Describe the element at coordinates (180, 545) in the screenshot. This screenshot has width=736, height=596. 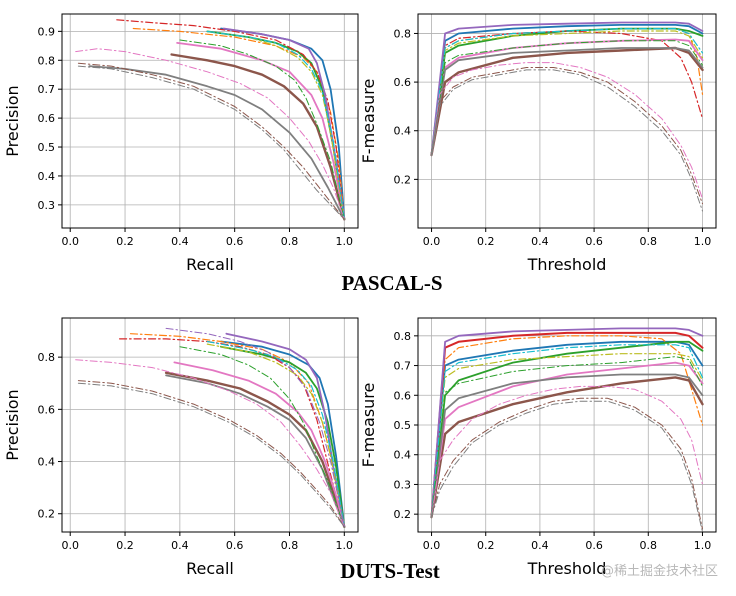
I see `duts-pr-xtick-label: 0.4` at that location.